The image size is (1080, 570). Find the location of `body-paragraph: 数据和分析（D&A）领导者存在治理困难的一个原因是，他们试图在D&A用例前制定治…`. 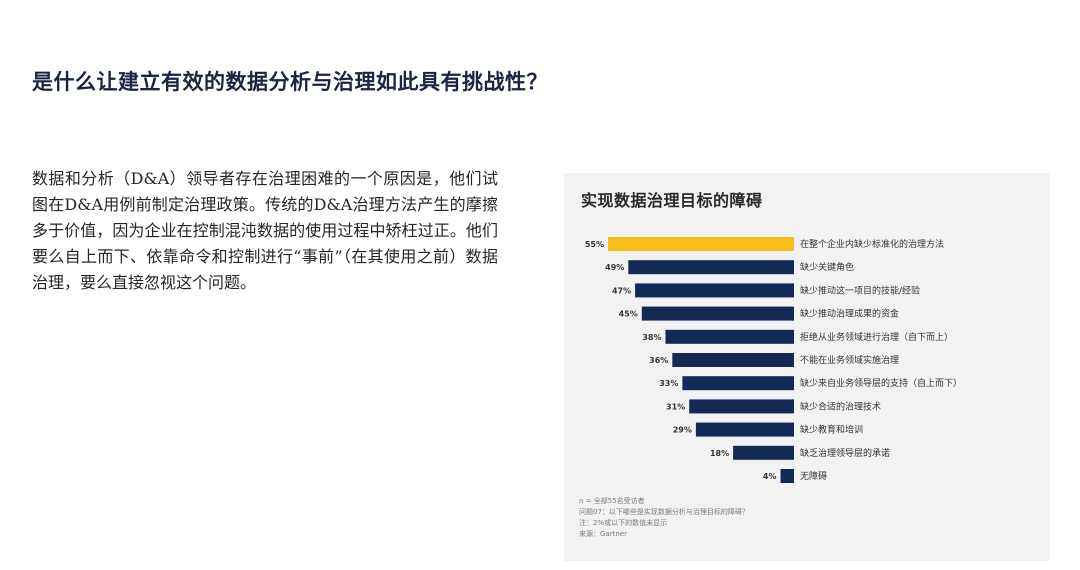

body-paragraph: 数据和分析（D&A）领导者存在治理困难的一个原因是，他们试图在D&A用例前制定治… is located at coordinates (265, 230).